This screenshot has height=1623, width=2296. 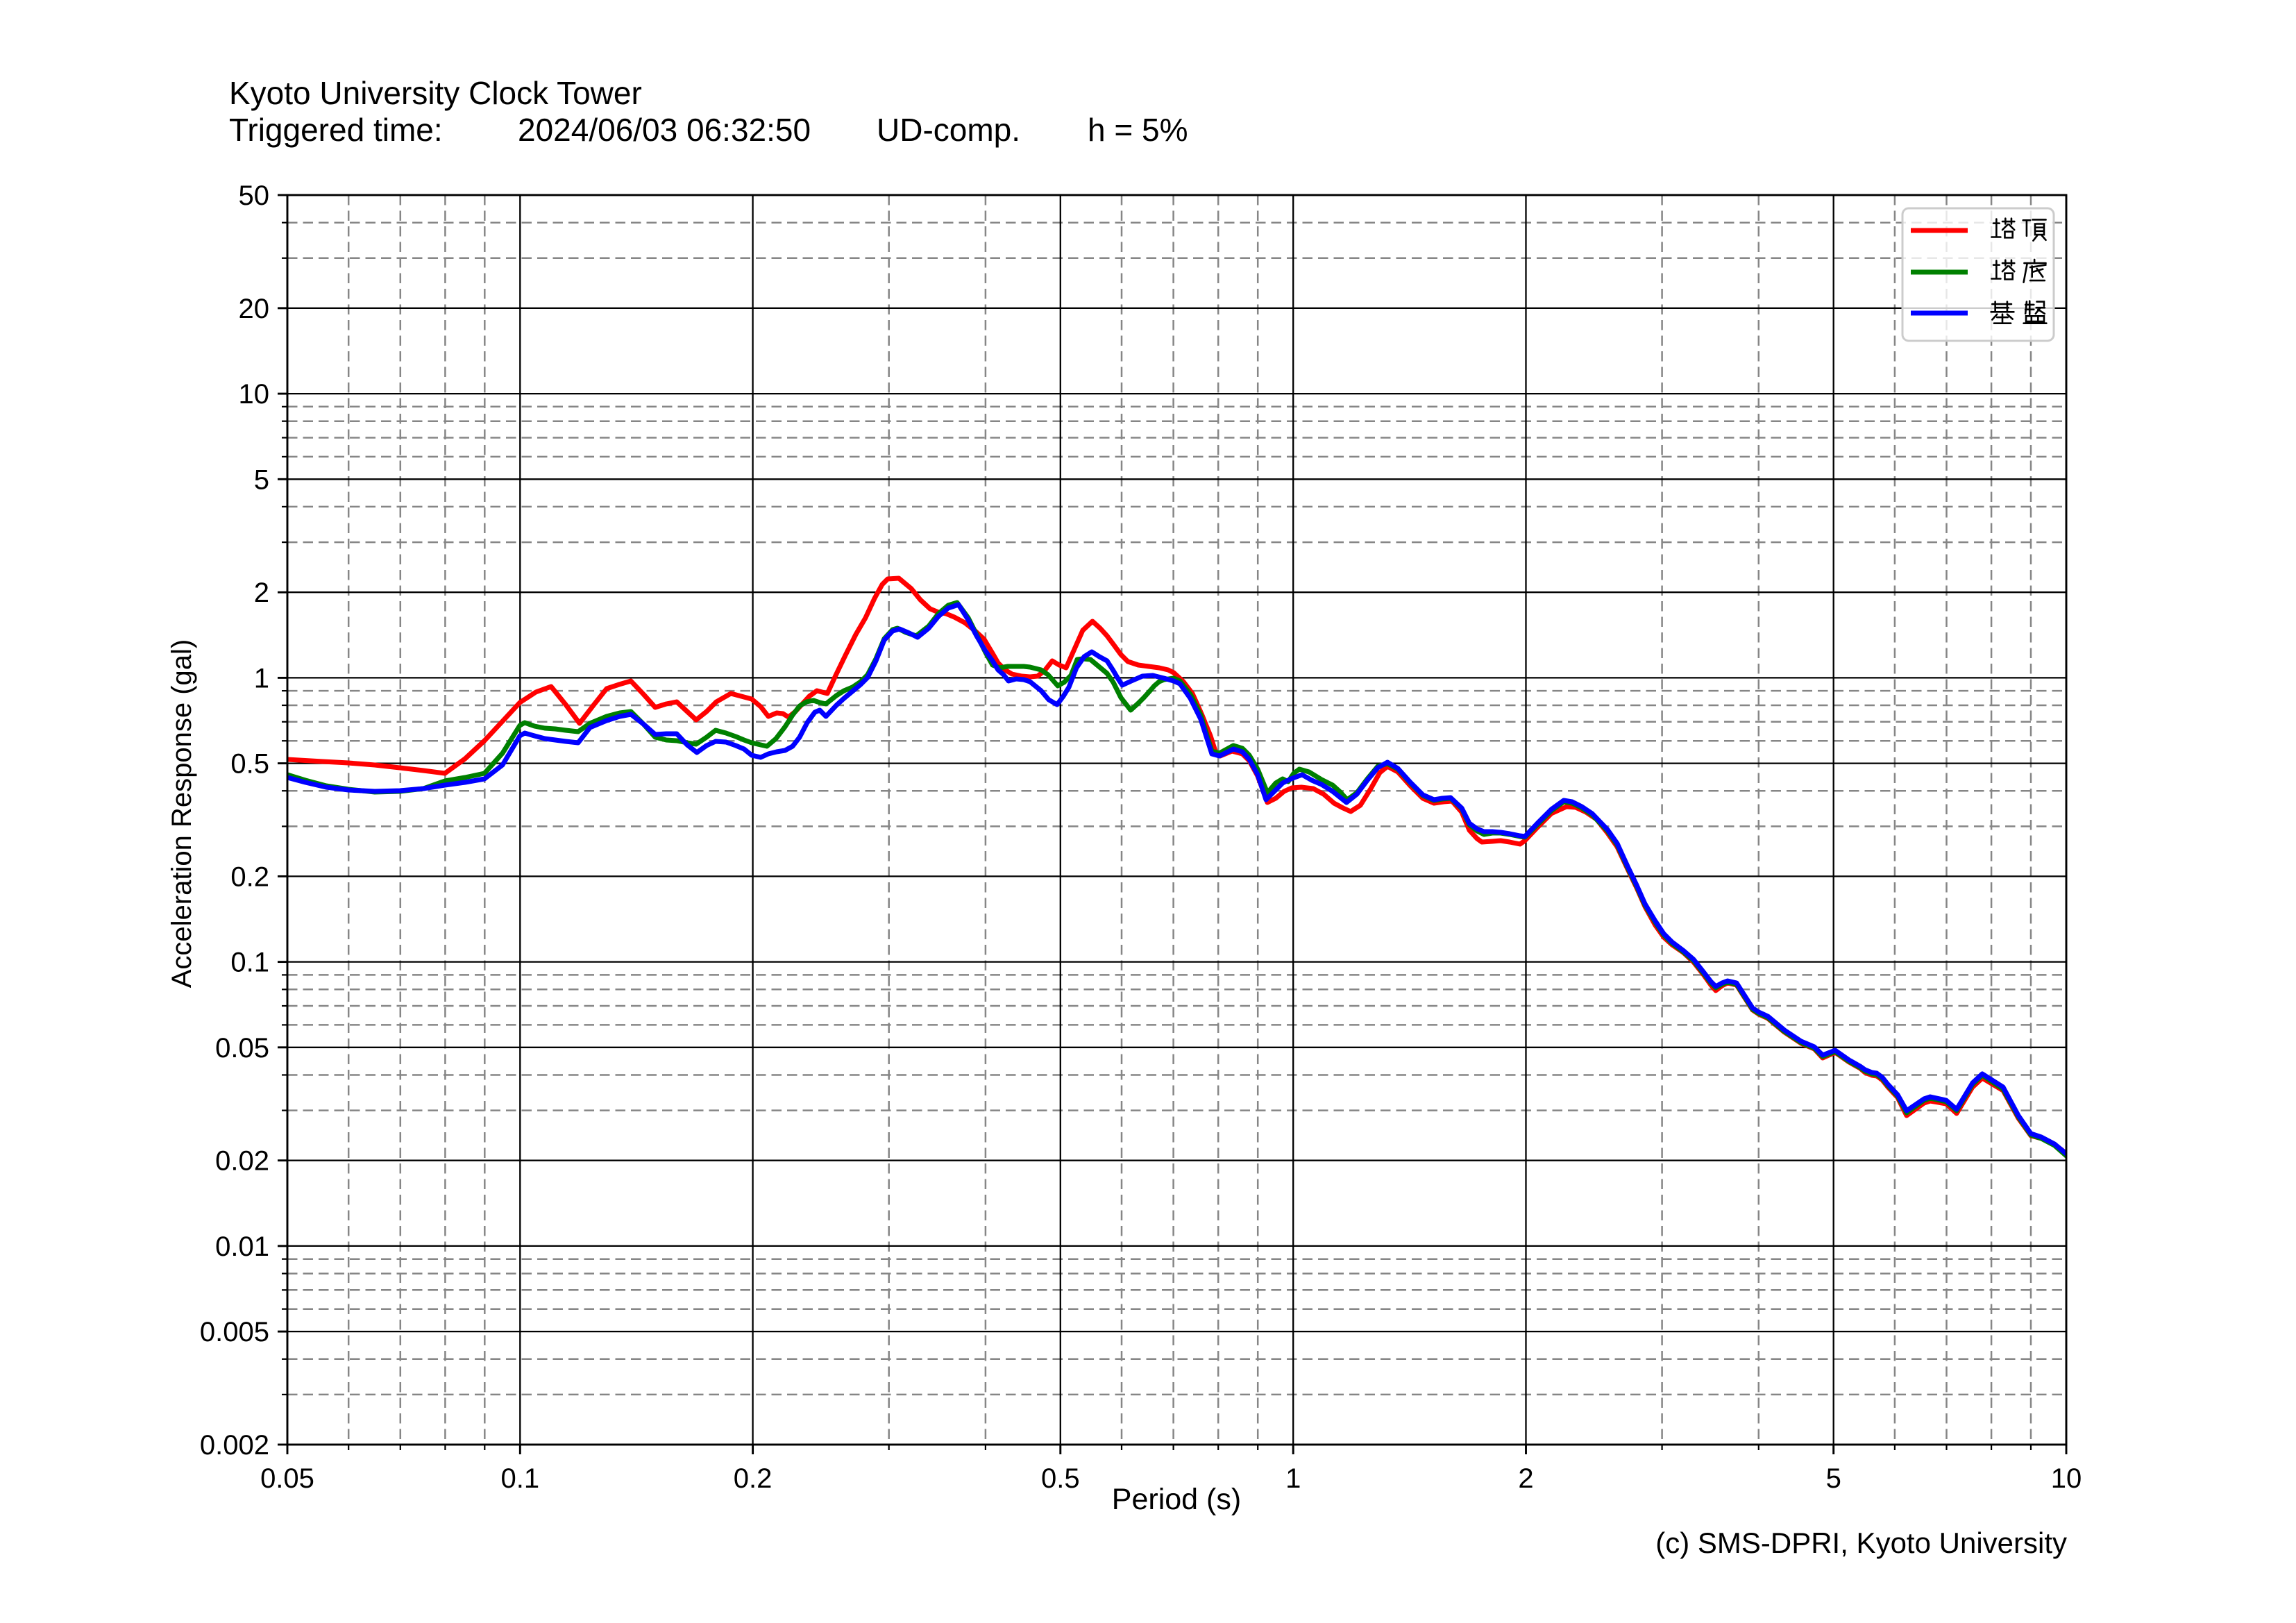 What do you see at coordinates (254, 195) in the screenshot?
I see `svg-text: 50` at bounding box center [254, 195].